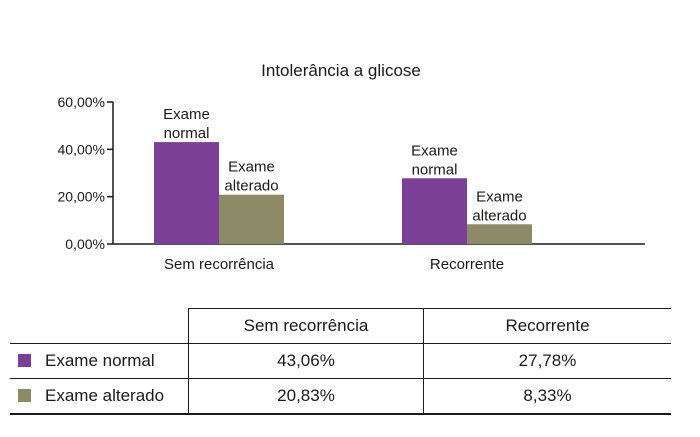  I want to click on y-tick-label: 60,00%, so click(81, 102).